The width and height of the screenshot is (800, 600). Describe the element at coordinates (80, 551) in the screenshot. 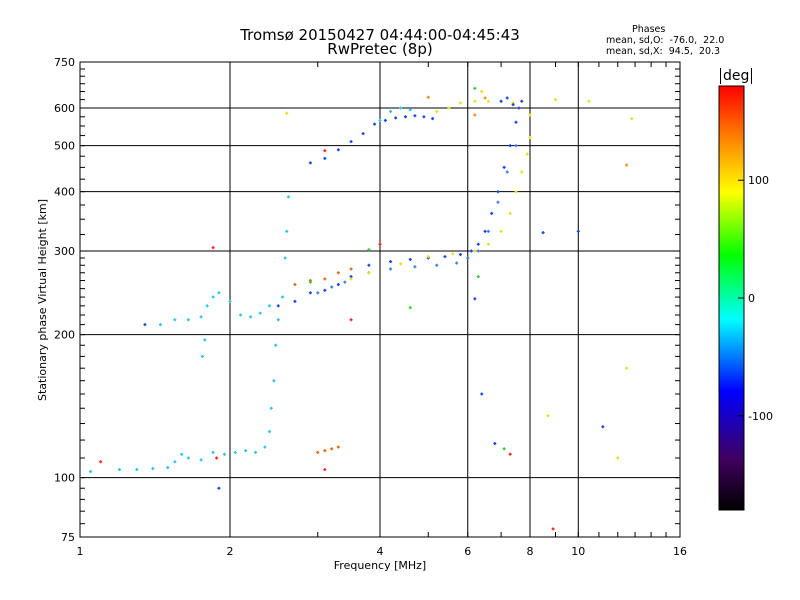

I see `x-tick-label: 1` at that location.